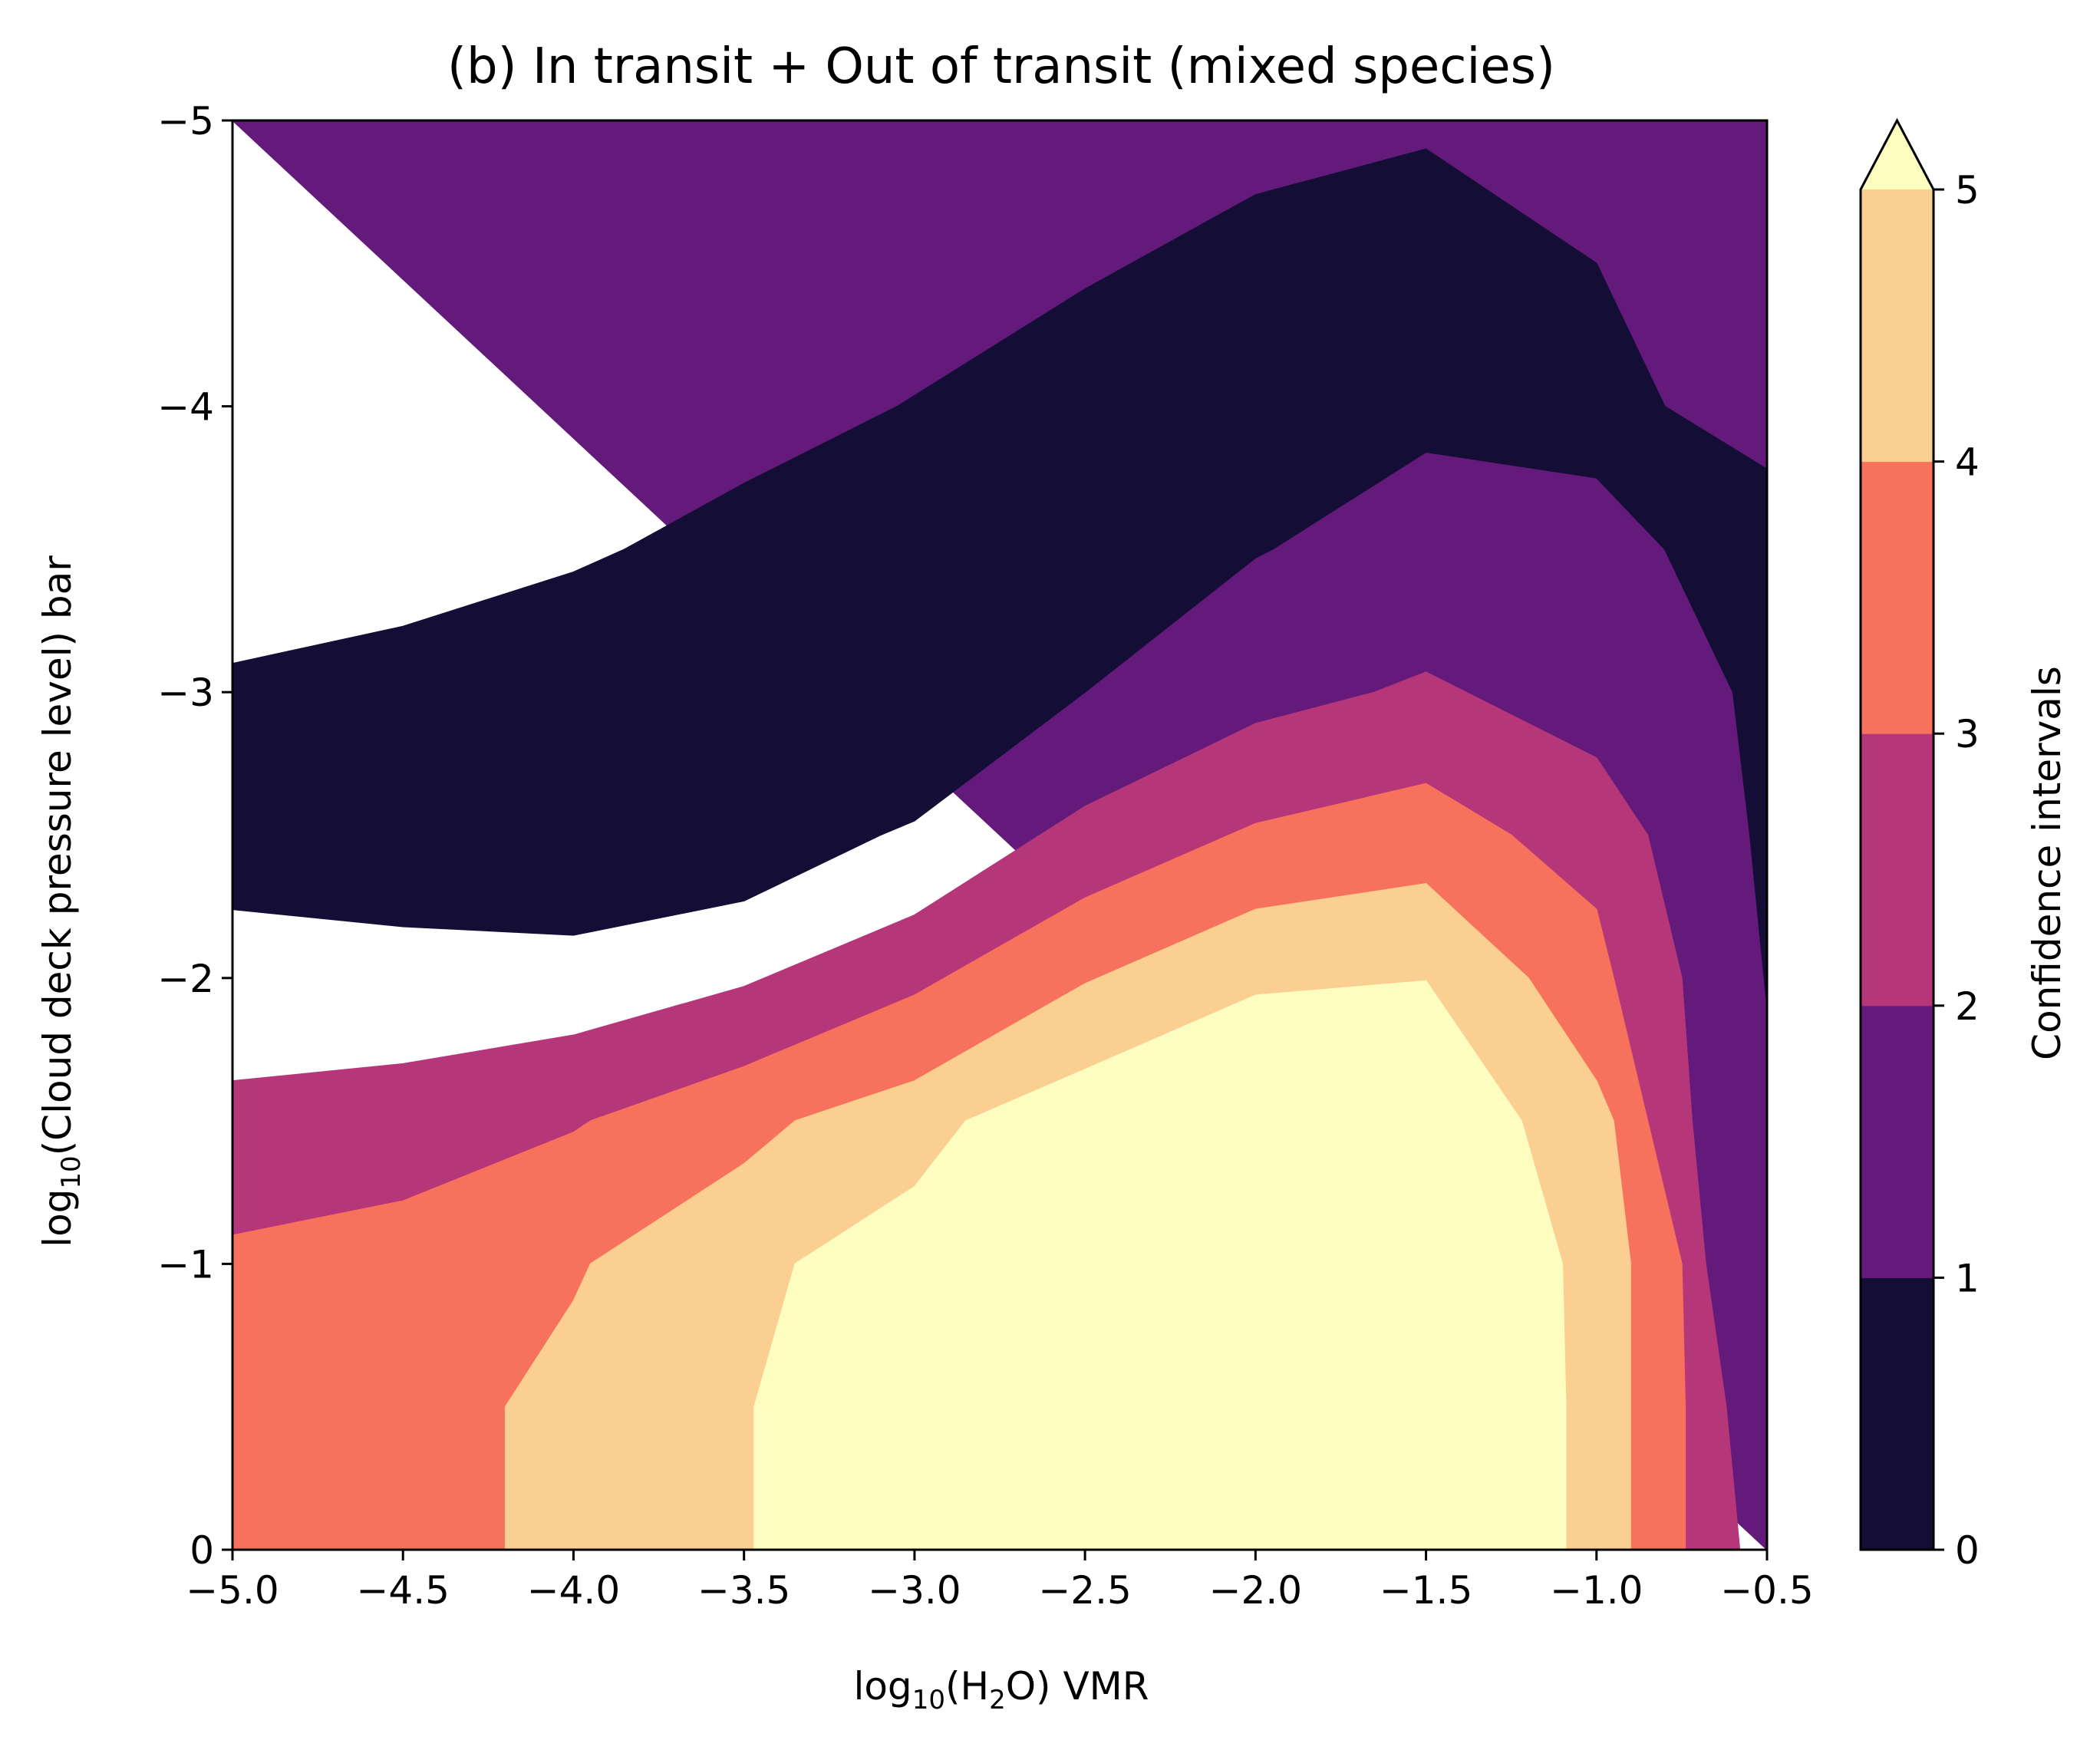  I want to click on x-axis: −5.0 −4.5 −4.0 −3.5 −3.0 −2.5 −2.0 −1.5 −1.0 −0.5, so click(1000, 1581).